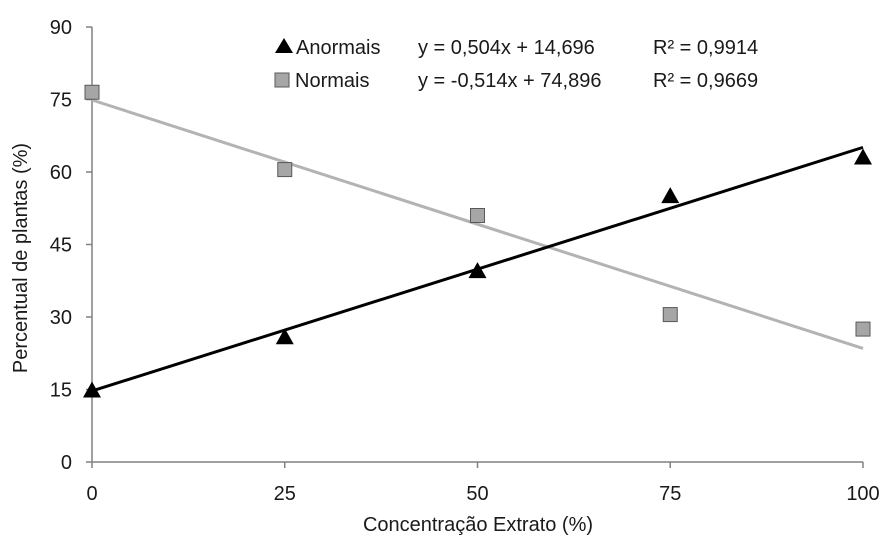  I want to click on y-axis-label: Percentual de plantas (%), so click(21, 258).